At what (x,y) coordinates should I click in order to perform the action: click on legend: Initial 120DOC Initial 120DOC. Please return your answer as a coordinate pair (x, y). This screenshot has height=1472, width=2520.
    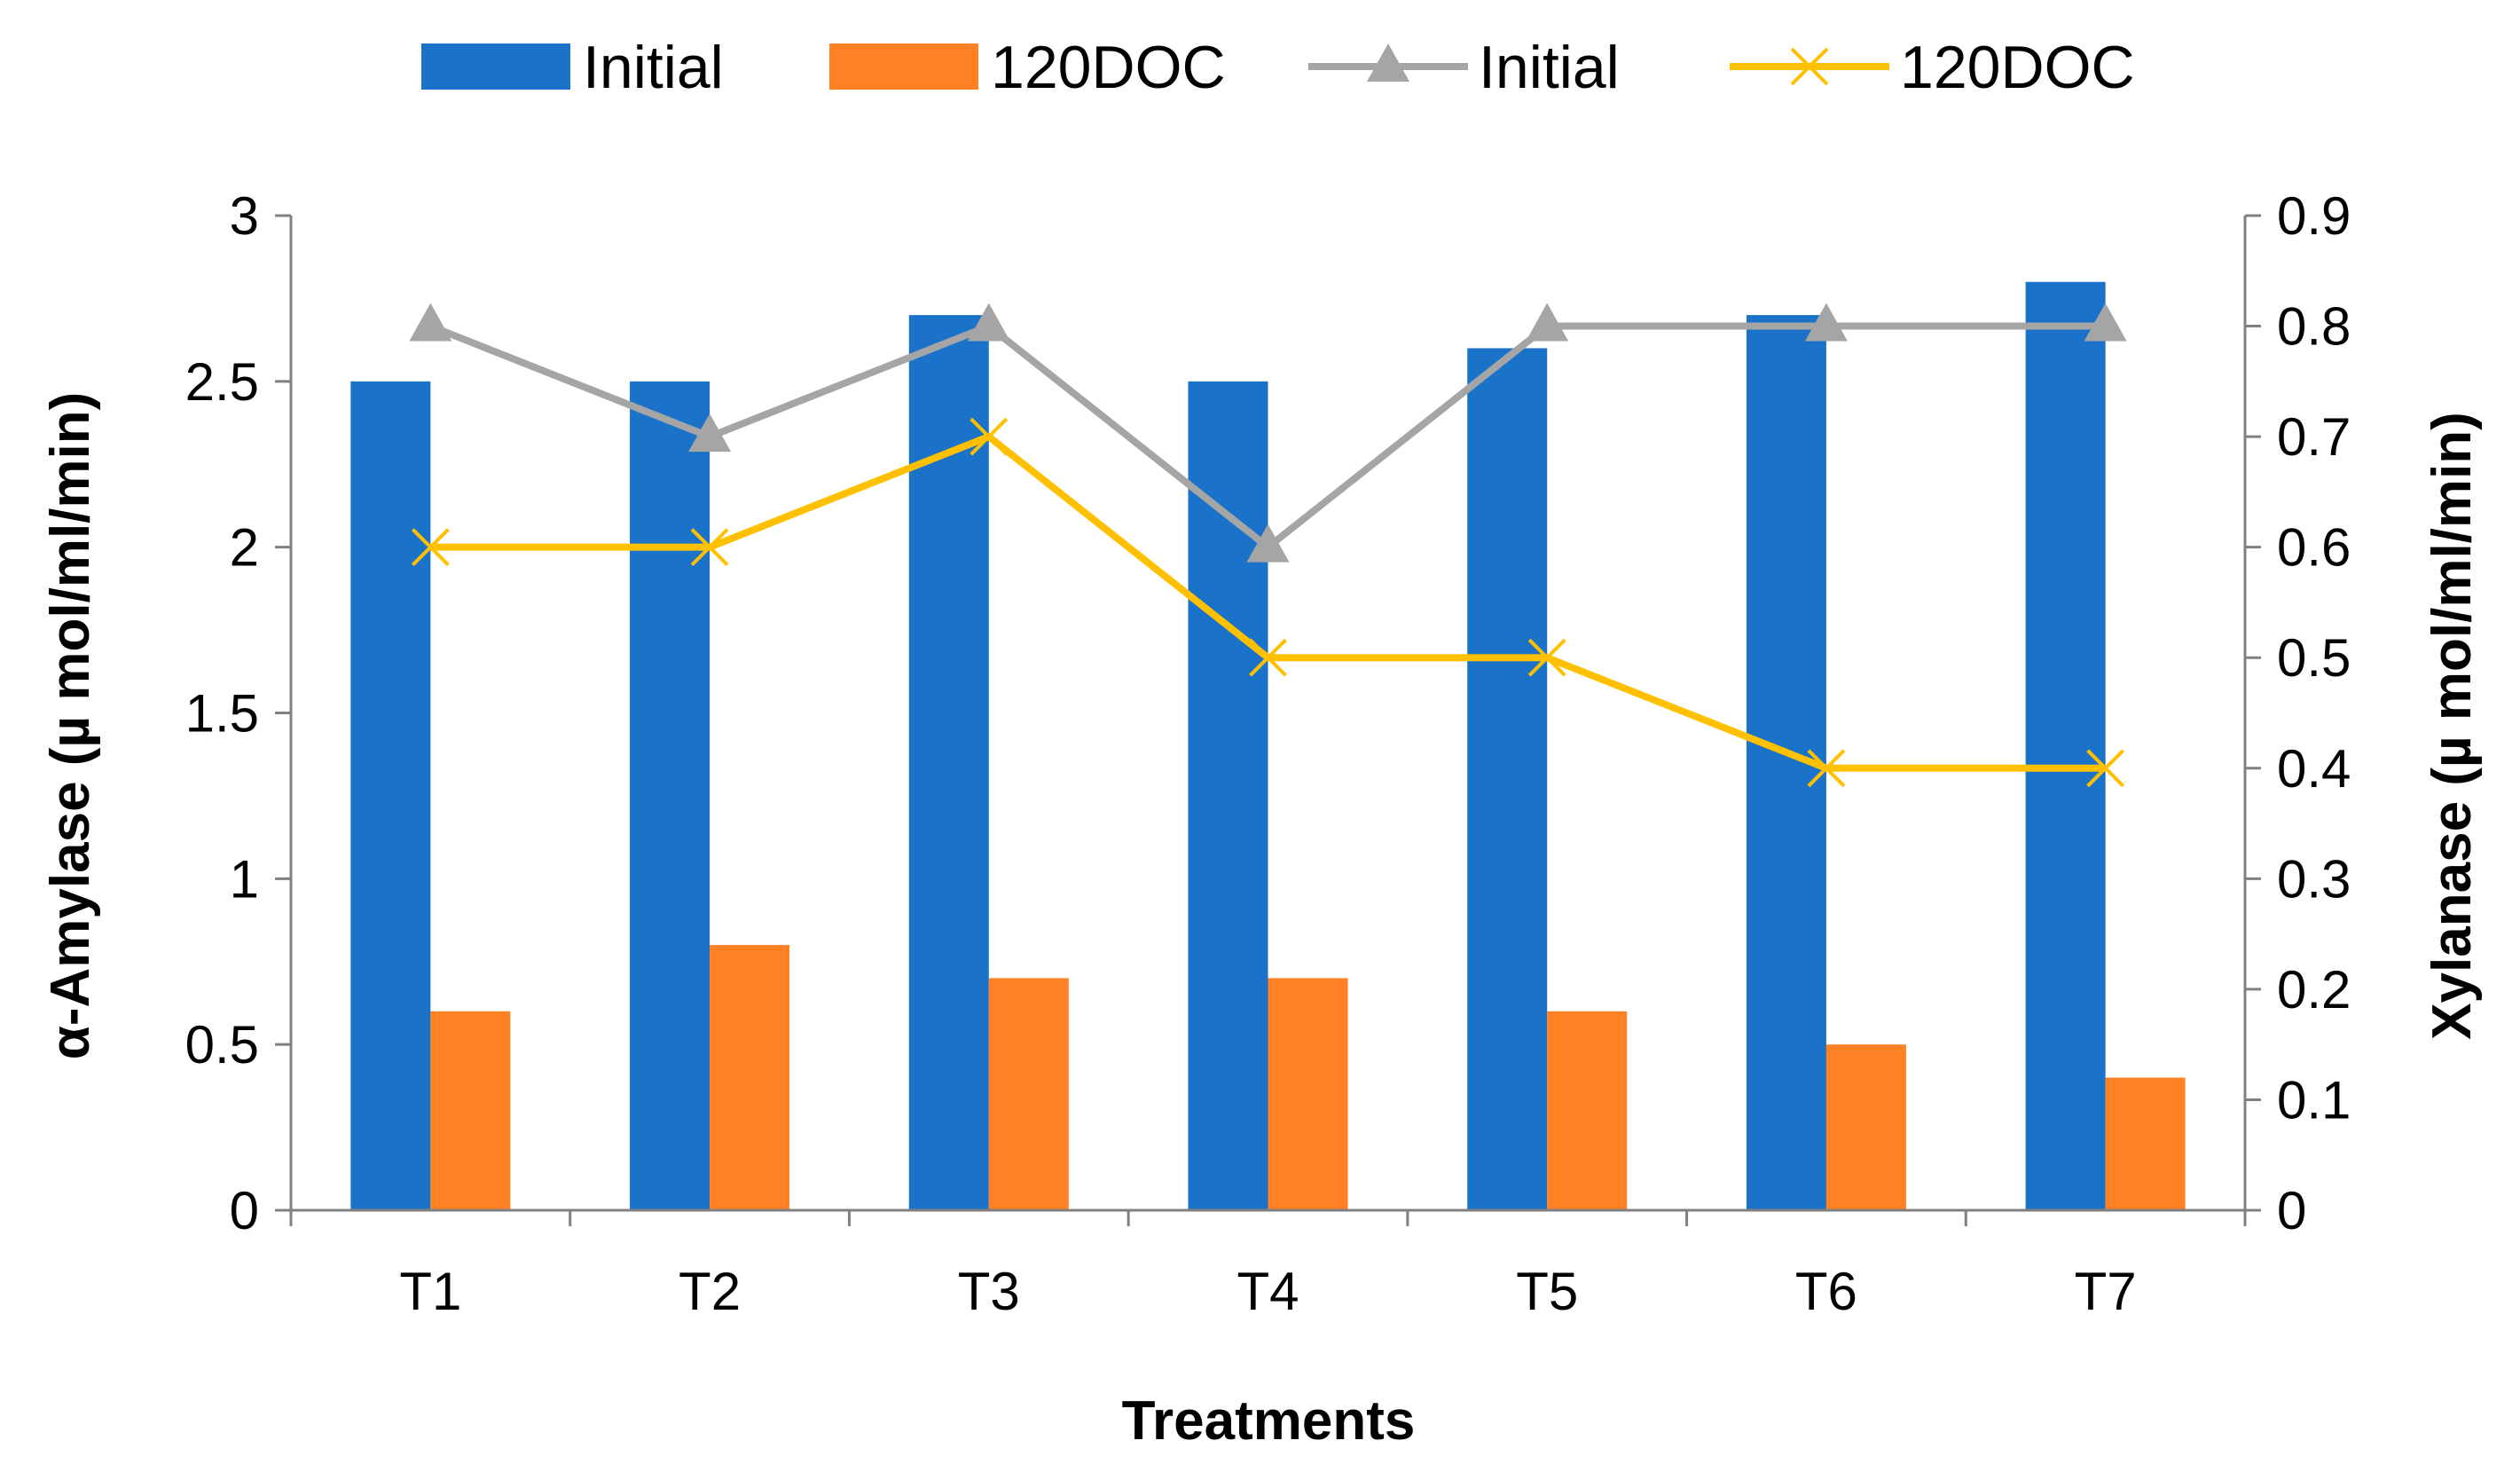
    Looking at the image, I should click on (1278, 67).